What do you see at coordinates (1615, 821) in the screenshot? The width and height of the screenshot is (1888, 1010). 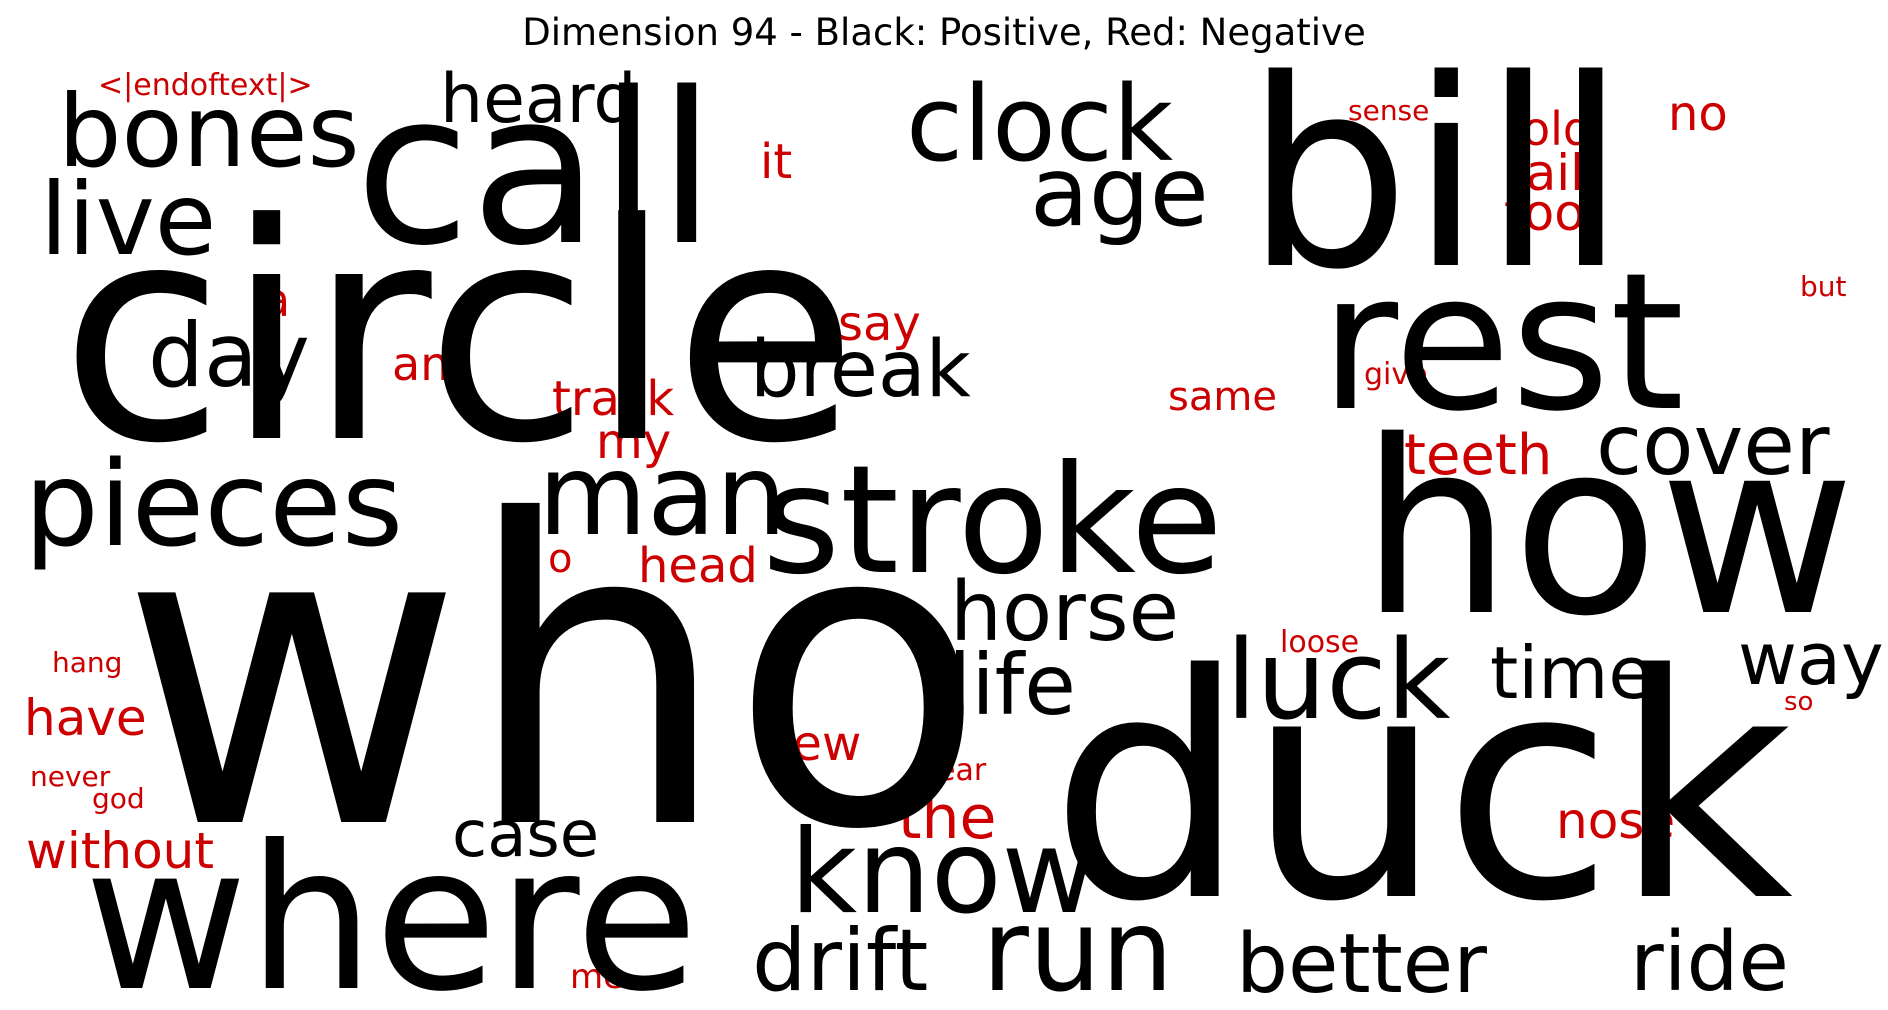 I see `word-nose: nose` at bounding box center [1615, 821].